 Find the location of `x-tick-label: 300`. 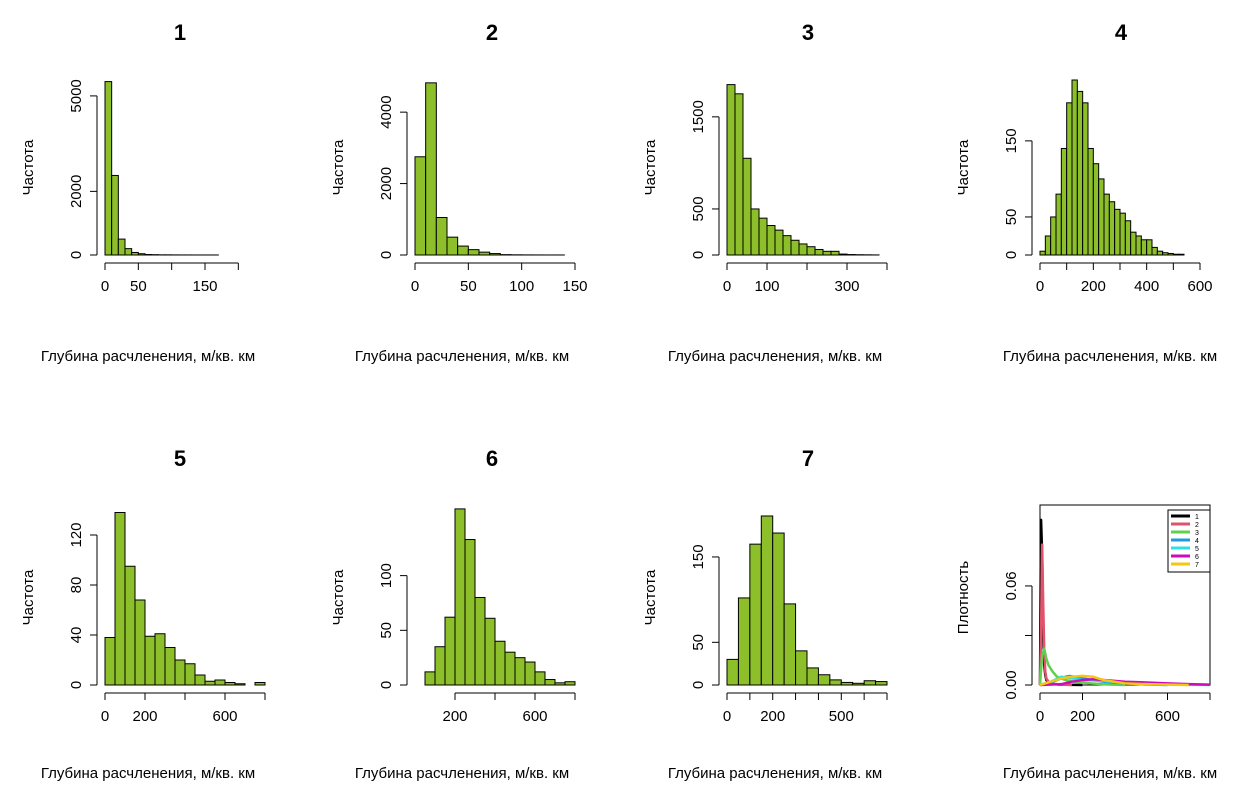

x-tick-label: 300 is located at coordinates (846, 286).